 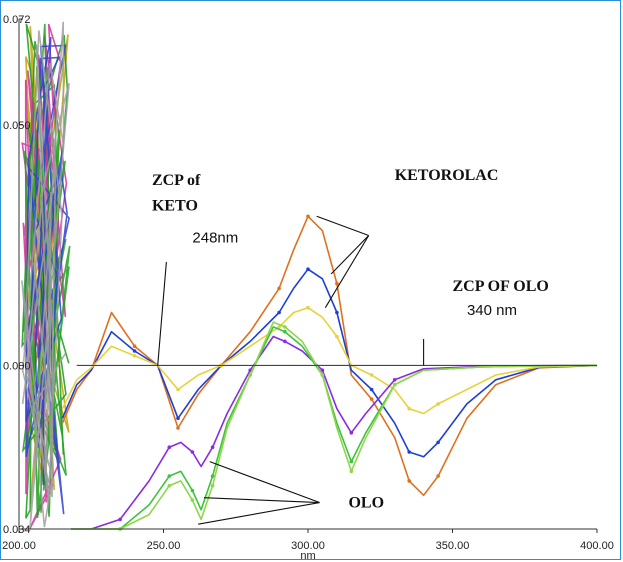 What do you see at coordinates (308, 546) in the screenshot?
I see `x-tick-label: 300.00` at bounding box center [308, 546].